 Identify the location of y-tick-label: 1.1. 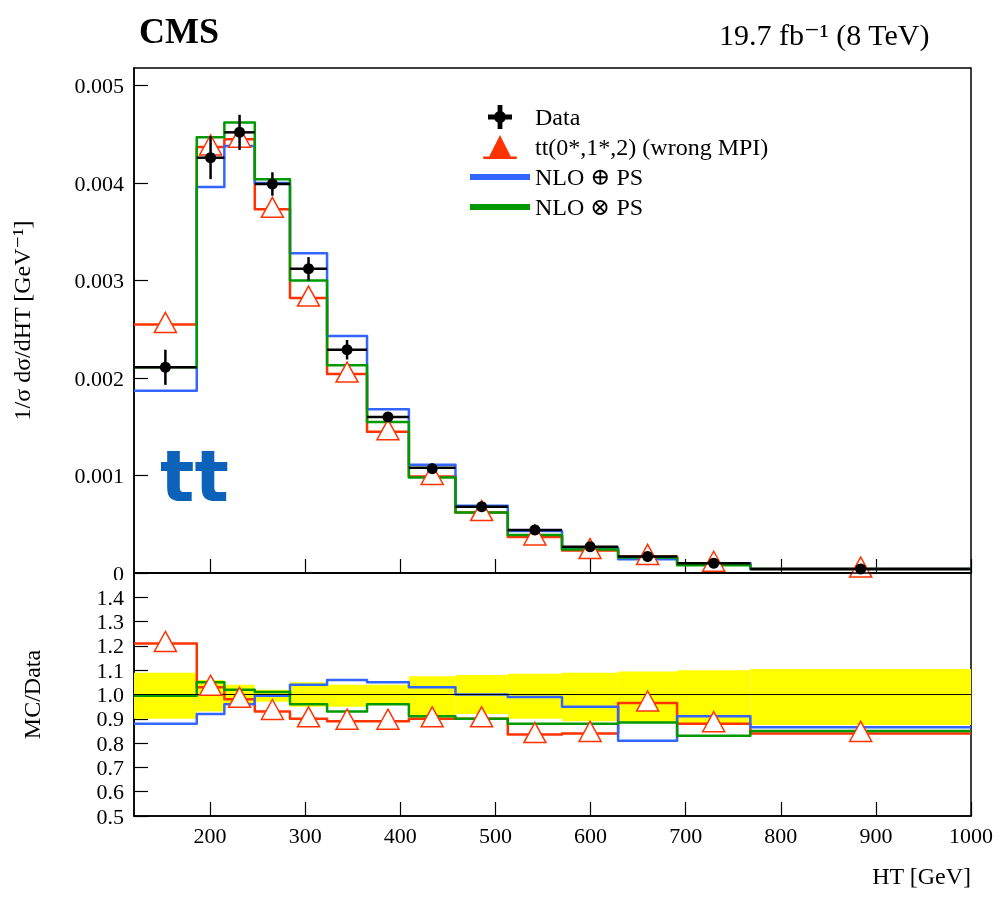
(110, 670).